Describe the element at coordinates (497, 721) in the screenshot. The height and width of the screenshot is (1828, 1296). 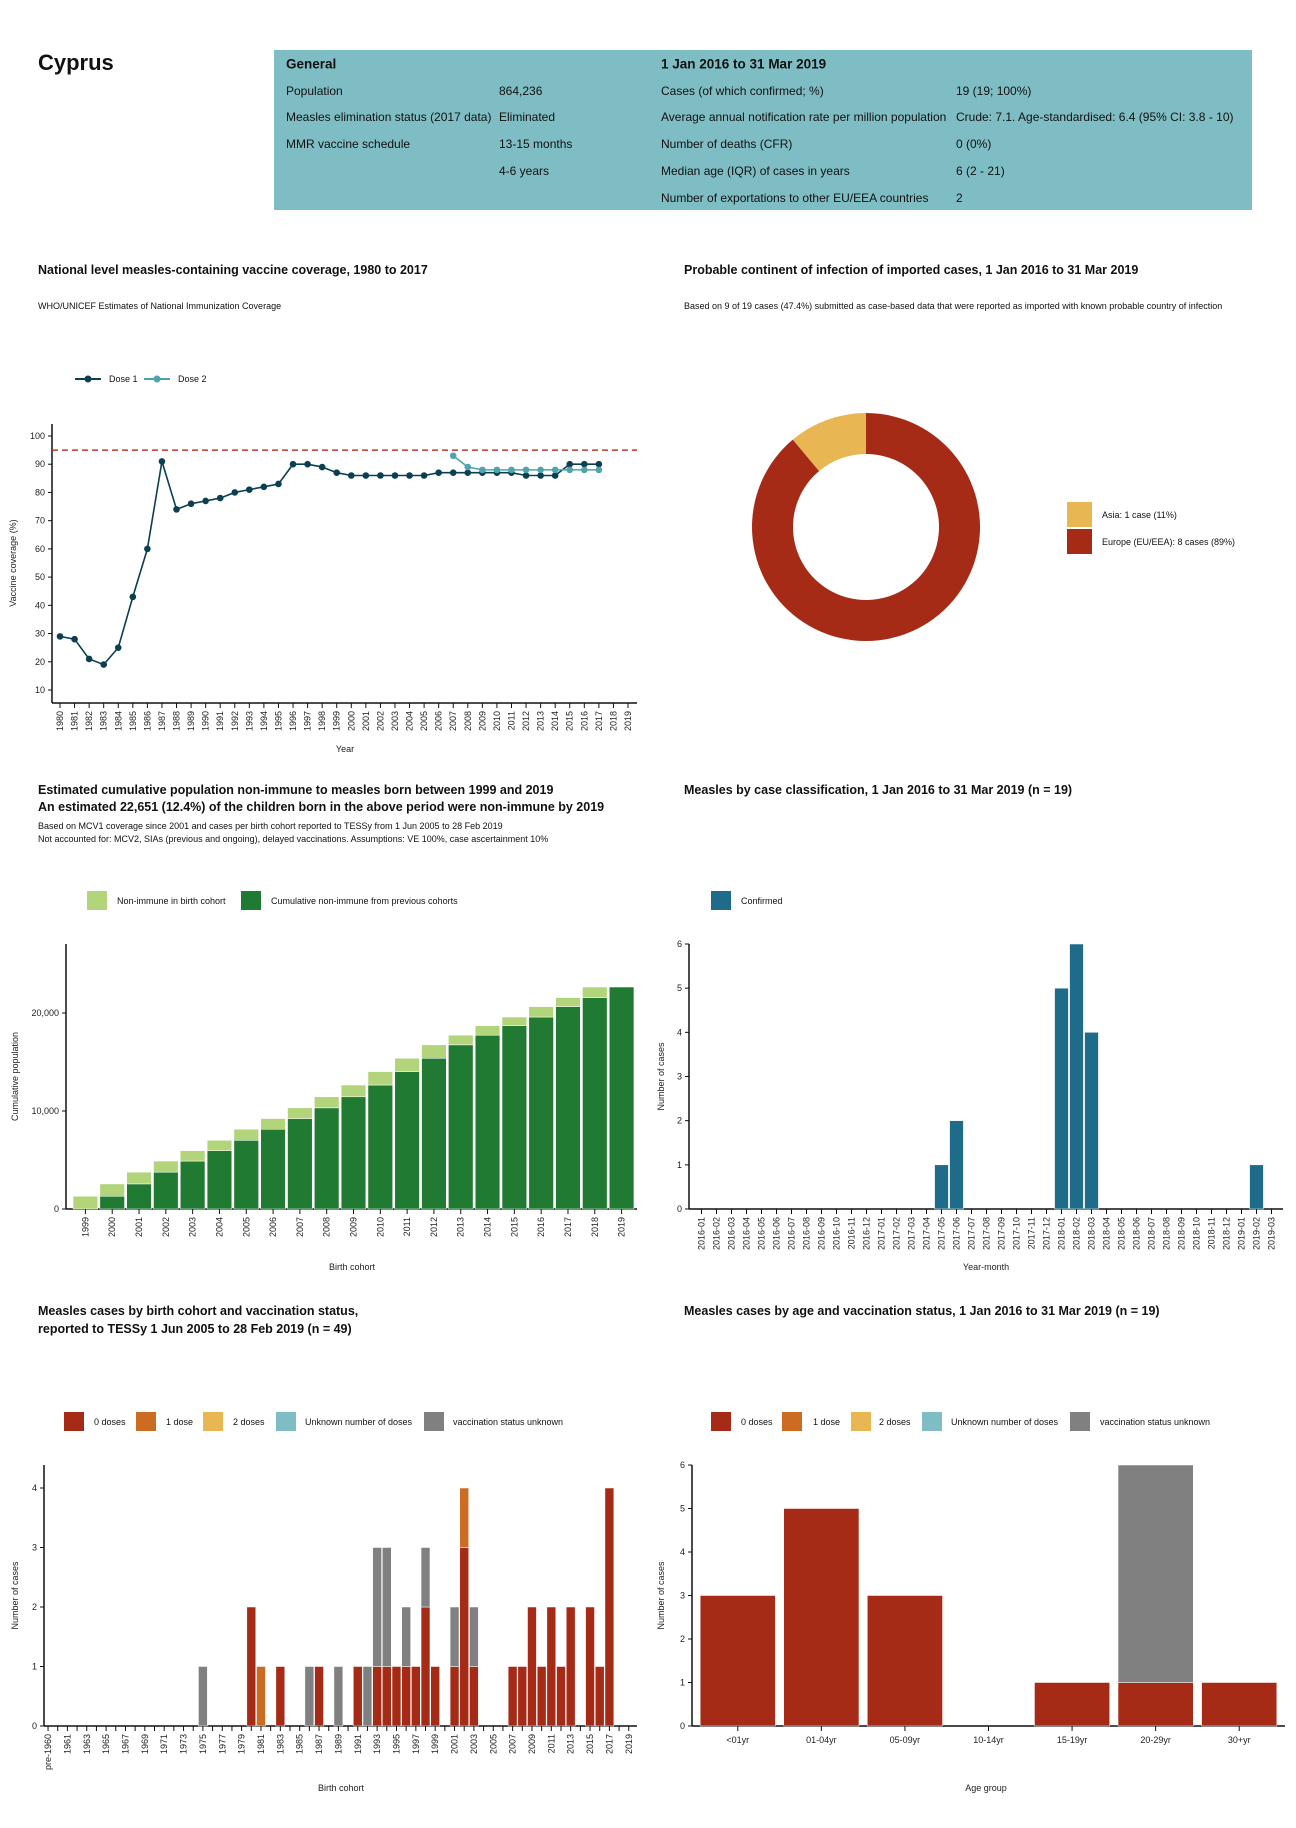
I see `x-tick-label: 2010` at that location.